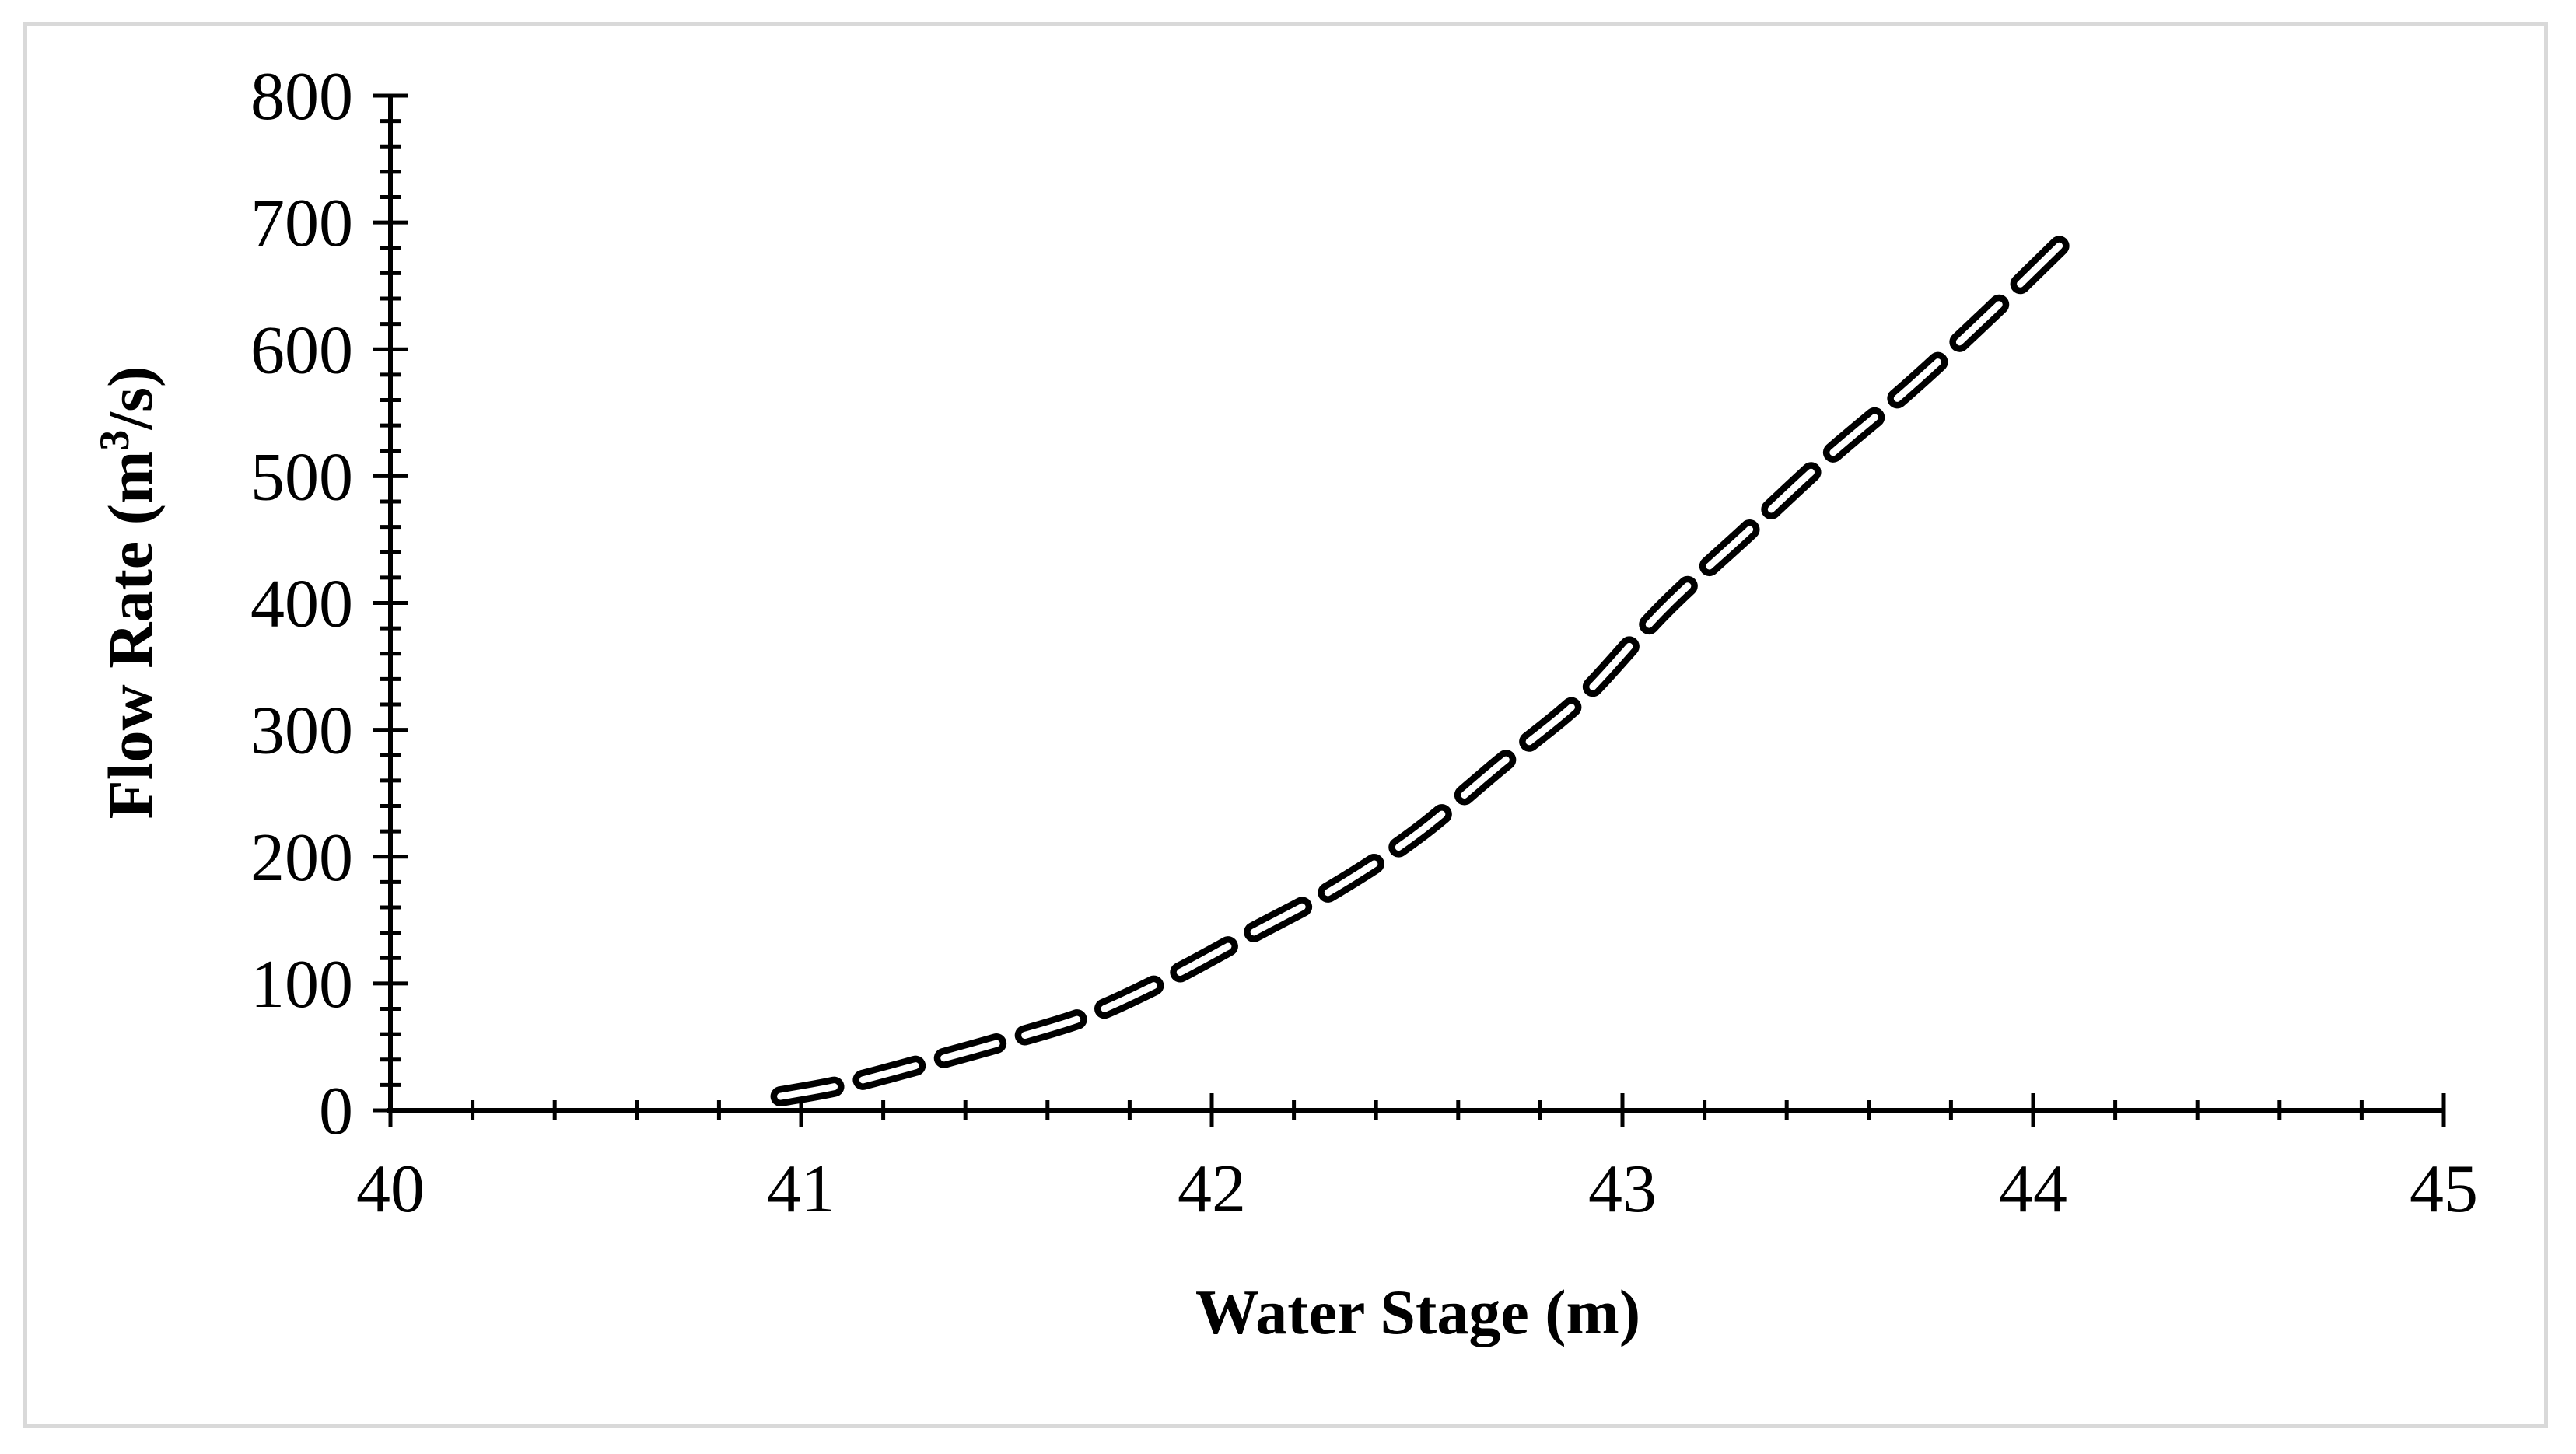  What do you see at coordinates (301, 97) in the screenshot?
I see `y-tick-label: 800` at bounding box center [301, 97].